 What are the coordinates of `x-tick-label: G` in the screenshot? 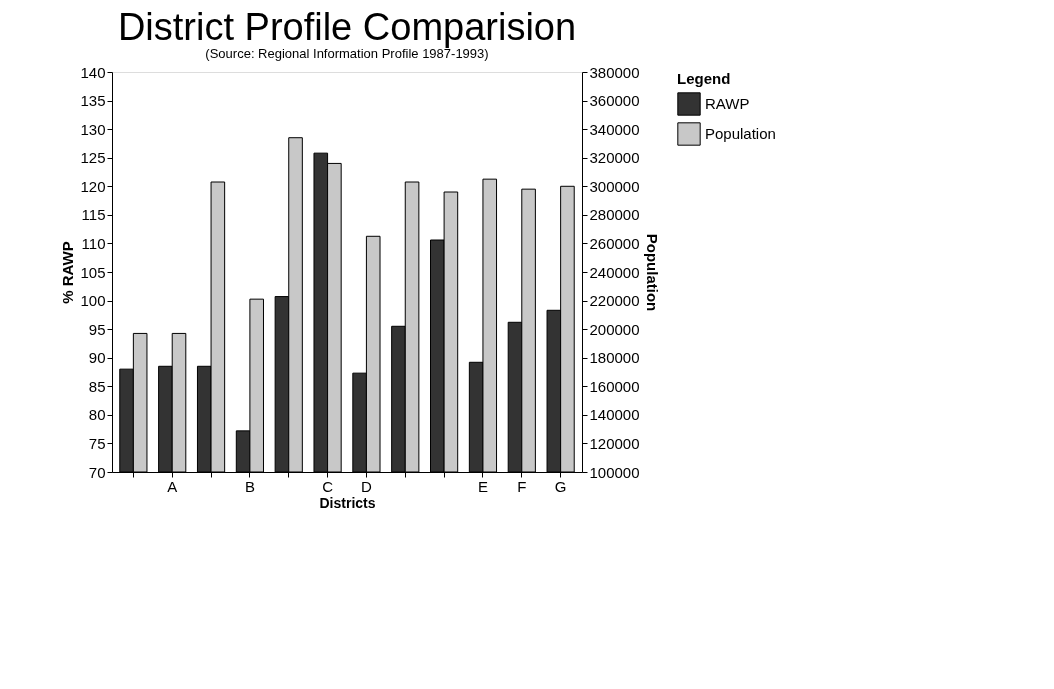 It's located at (560, 486).